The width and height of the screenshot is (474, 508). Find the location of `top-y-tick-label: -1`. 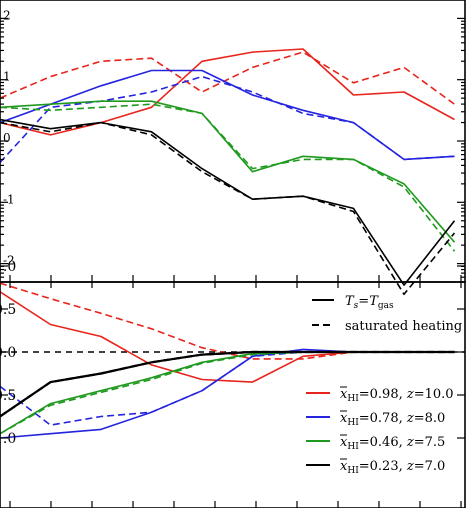

top-y-tick-label: -1 is located at coordinates (9, 199).